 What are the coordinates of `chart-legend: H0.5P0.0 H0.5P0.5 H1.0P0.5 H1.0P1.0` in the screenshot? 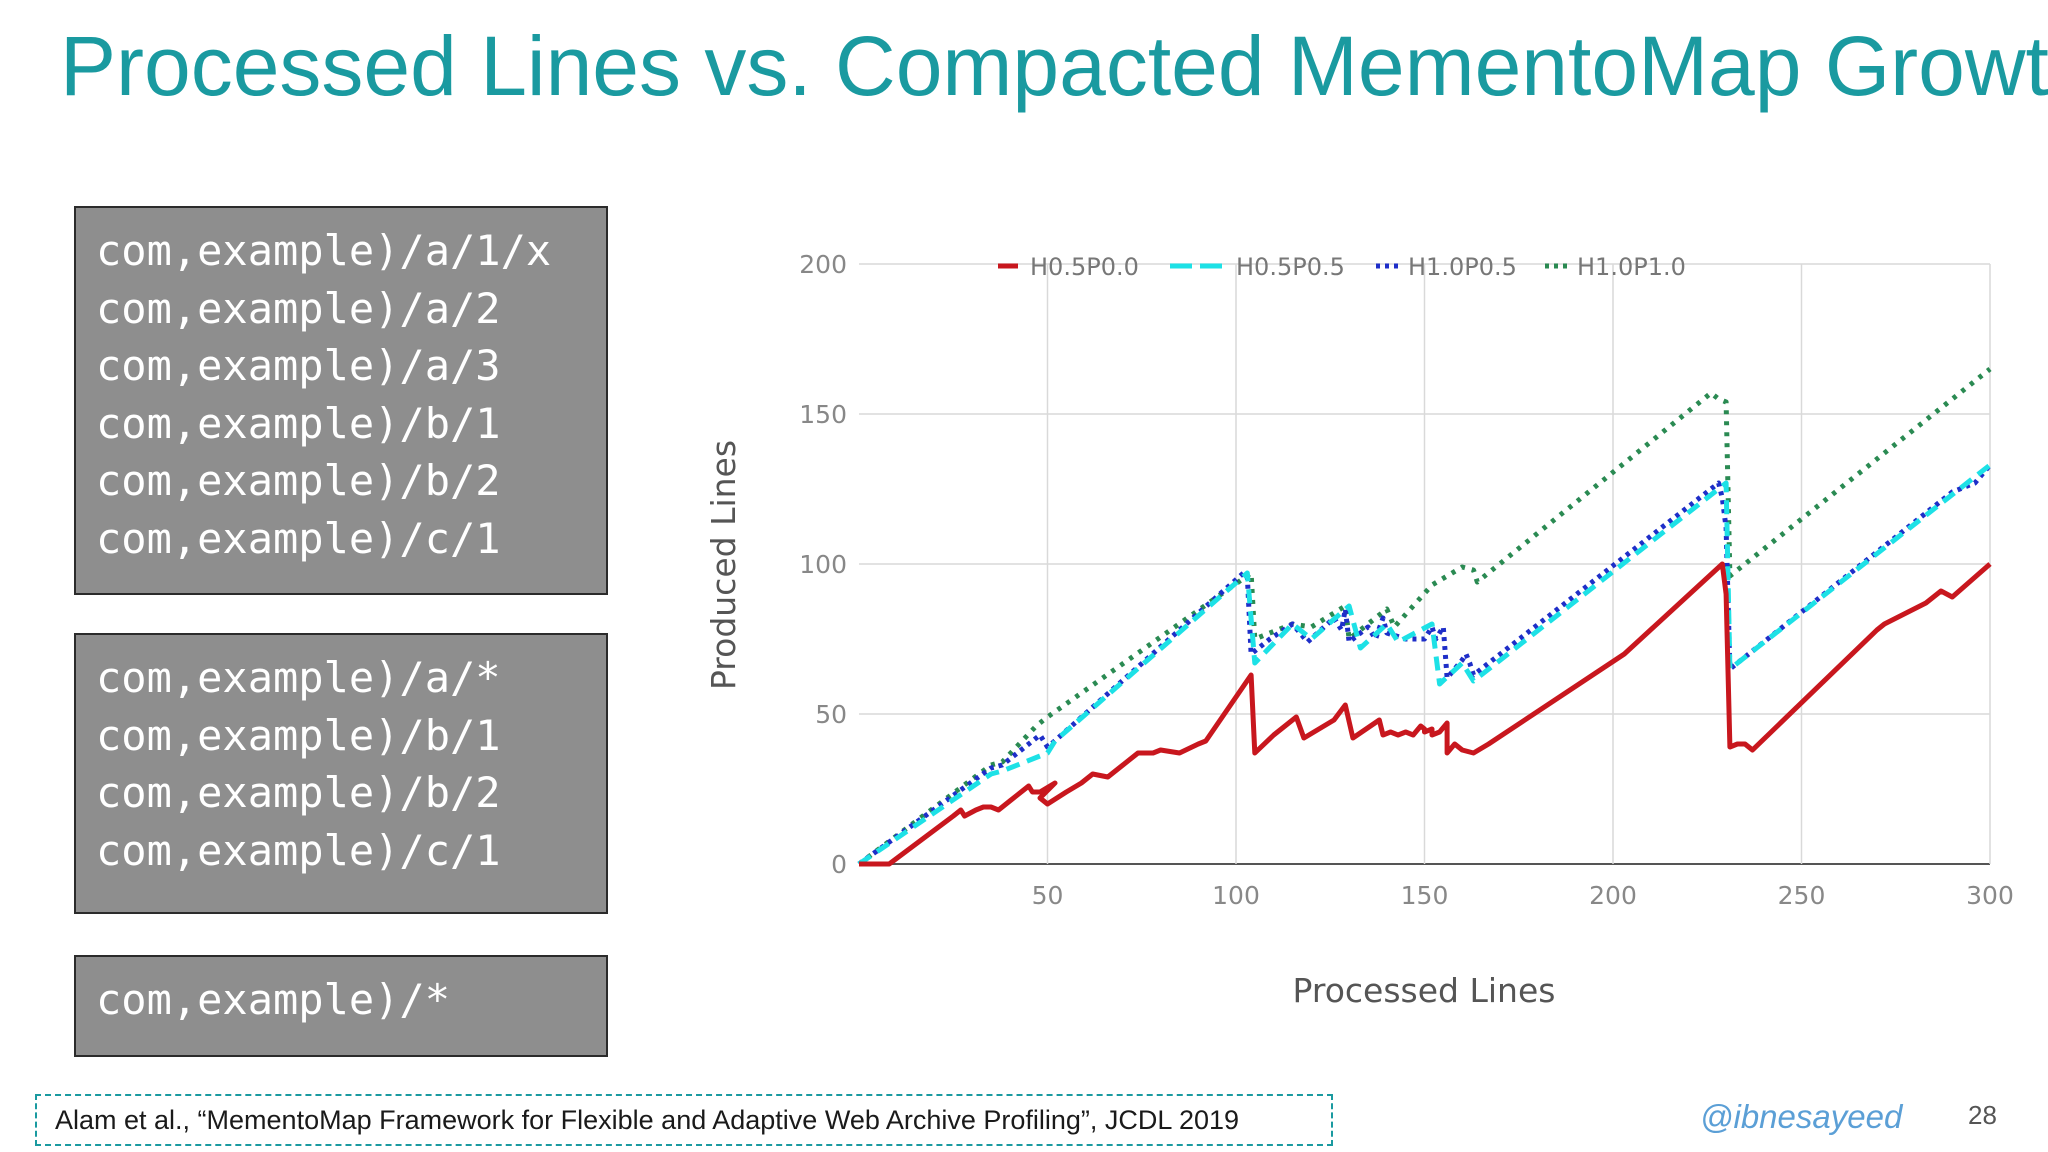 It's located at (1342, 267).